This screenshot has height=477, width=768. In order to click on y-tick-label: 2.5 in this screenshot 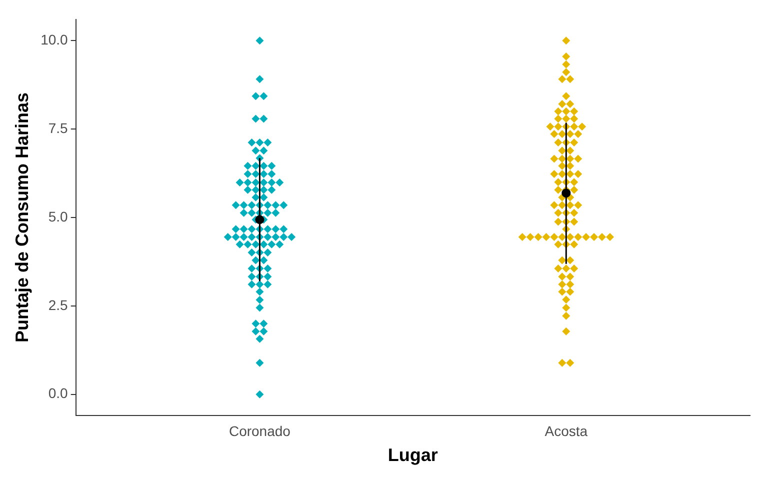, I will do `click(58, 304)`.